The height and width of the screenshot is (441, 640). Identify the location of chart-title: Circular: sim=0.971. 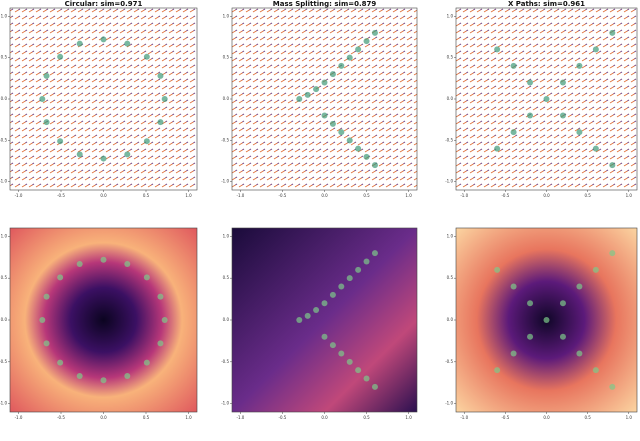
(104, 4).